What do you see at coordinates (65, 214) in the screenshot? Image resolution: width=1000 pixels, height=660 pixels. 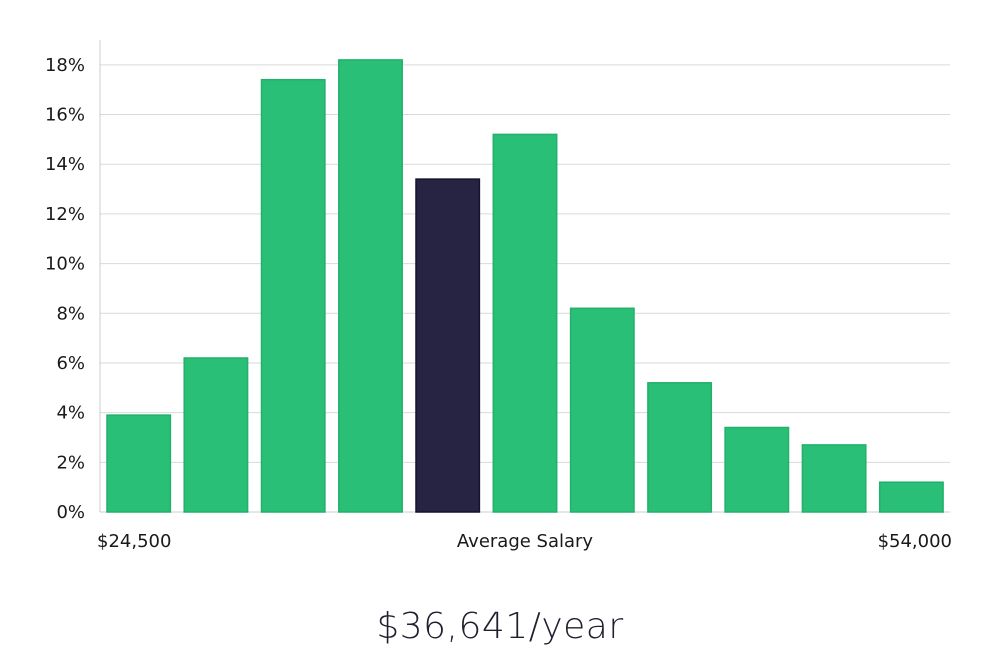 I see `y-tick-label: 12%` at bounding box center [65, 214].